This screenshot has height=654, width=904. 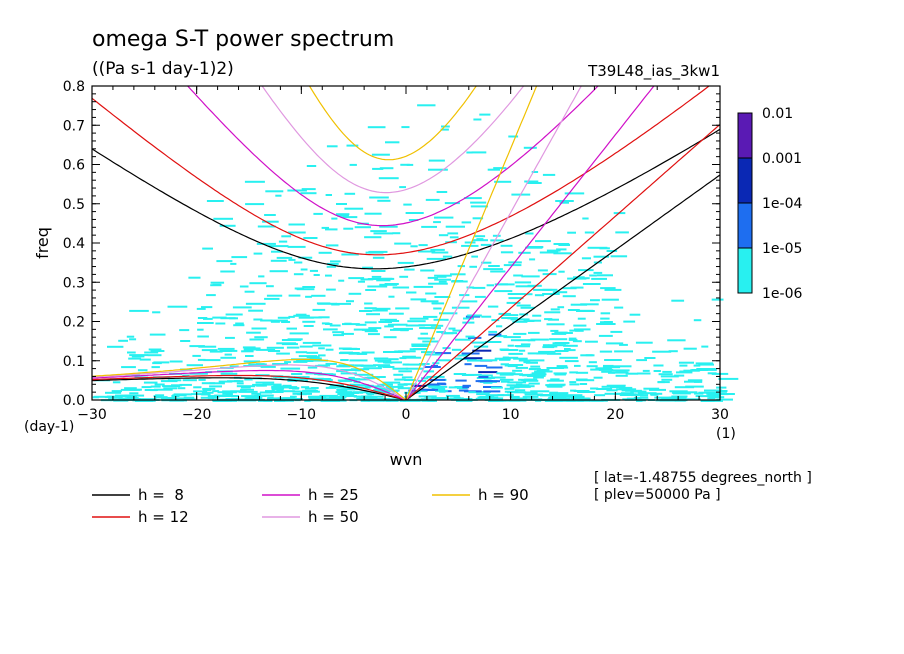 I want to click on dispersion-curve-er, so click(x=249, y=388).